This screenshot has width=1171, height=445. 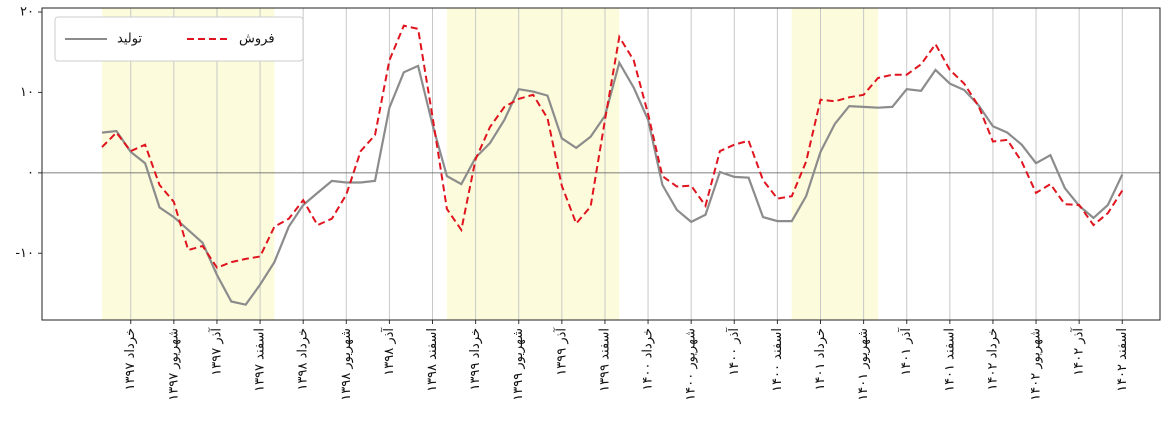 I want to click on x-tick-label: آذر ۱۴۰۲, so click(x=1078, y=351).